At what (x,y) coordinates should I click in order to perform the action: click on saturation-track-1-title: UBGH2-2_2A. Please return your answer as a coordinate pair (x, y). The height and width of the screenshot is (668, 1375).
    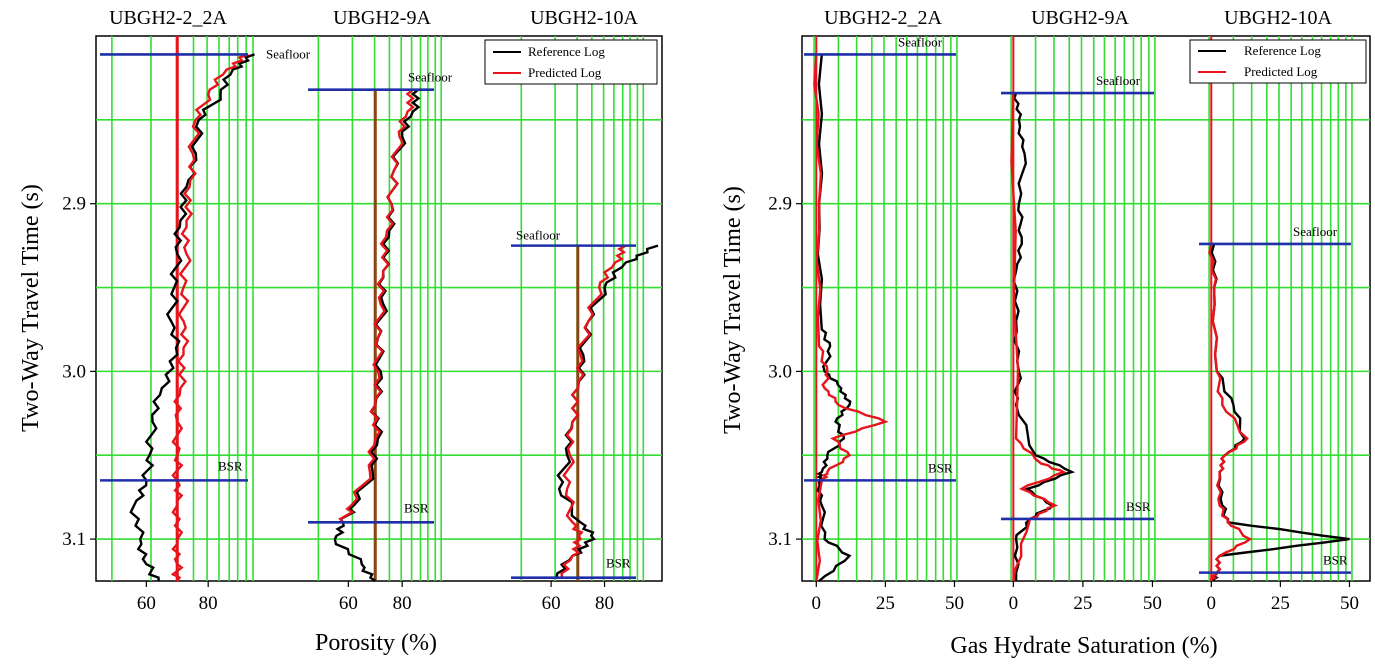
    Looking at the image, I should click on (883, 18).